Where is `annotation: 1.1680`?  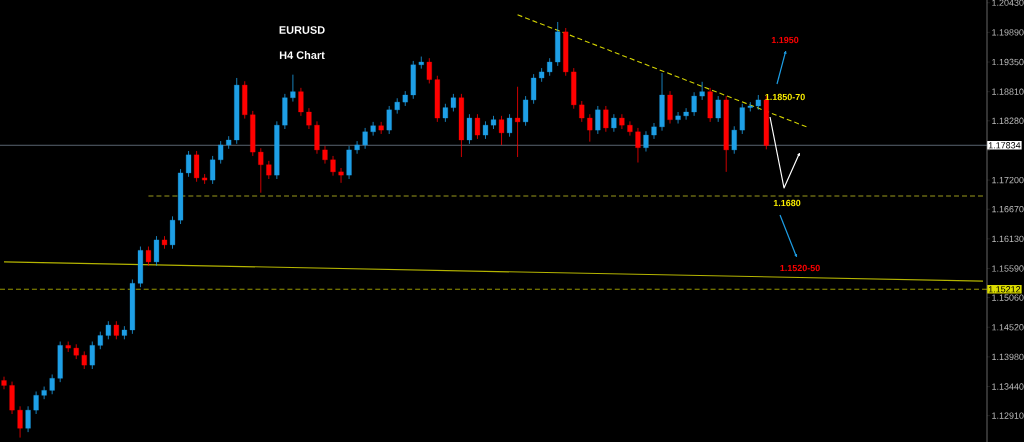
annotation: 1.1680 is located at coordinates (787, 203).